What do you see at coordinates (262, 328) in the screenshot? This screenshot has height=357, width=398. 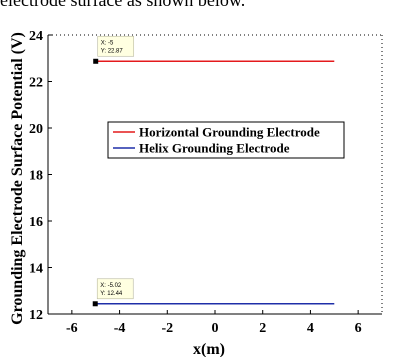 I see `x-tick-label: 2` at bounding box center [262, 328].